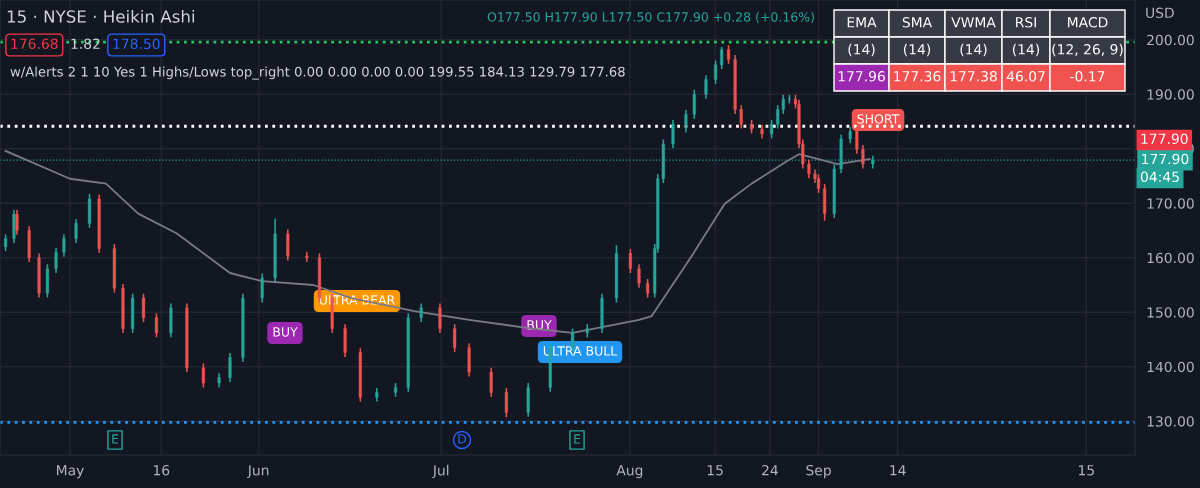 Image resolution: width=1200 pixels, height=488 pixels. I want to click on x-tick-label: 14, so click(898, 470).